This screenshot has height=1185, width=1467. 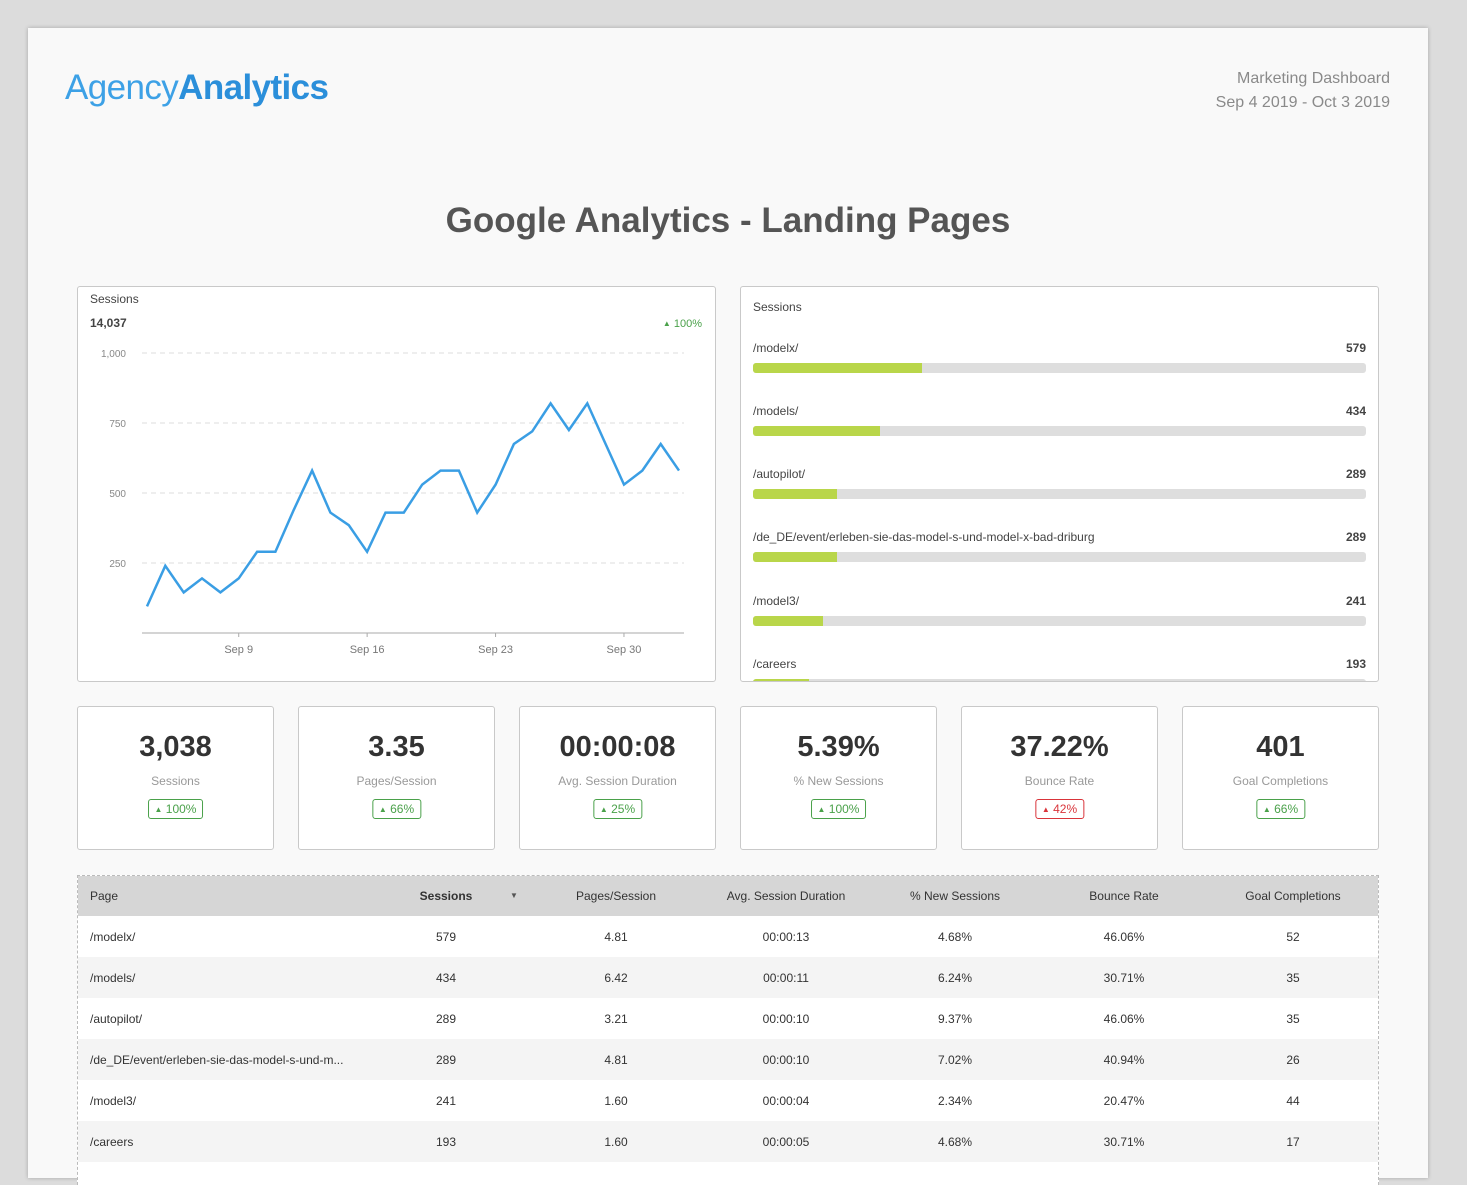 What do you see at coordinates (616, 1019) in the screenshot?
I see `cell-pages-session: 3.21` at bounding box center [616, 1019].